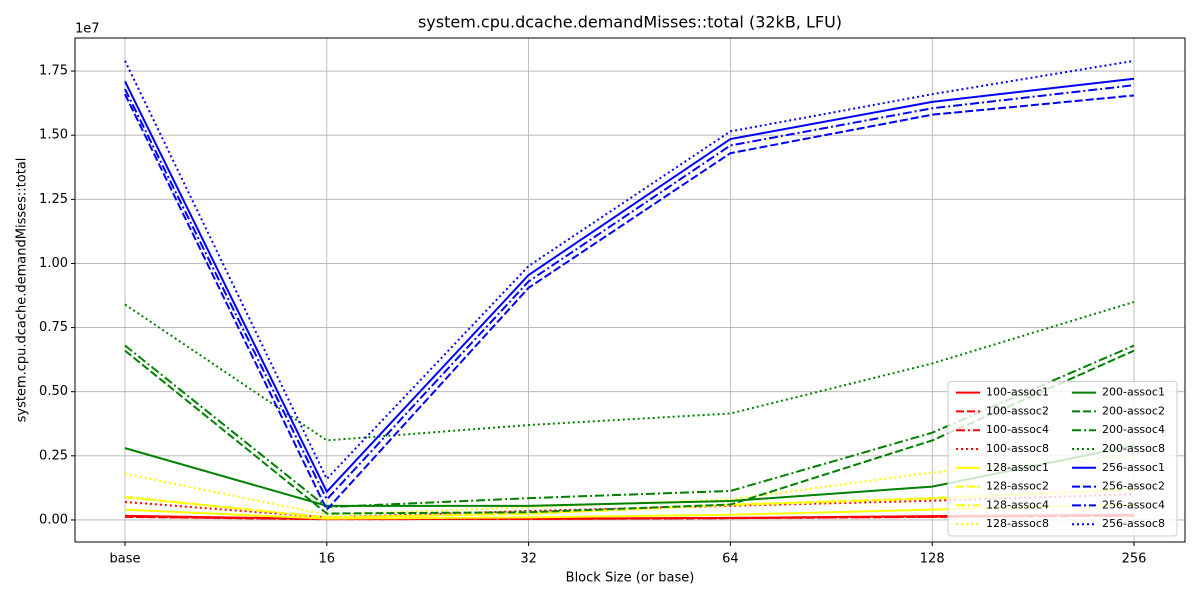 This screenshot has height=600, width=1200. Describe the element at coordinates (125, 559) in the screenshot. I see `x-tick-label: base` at that location.